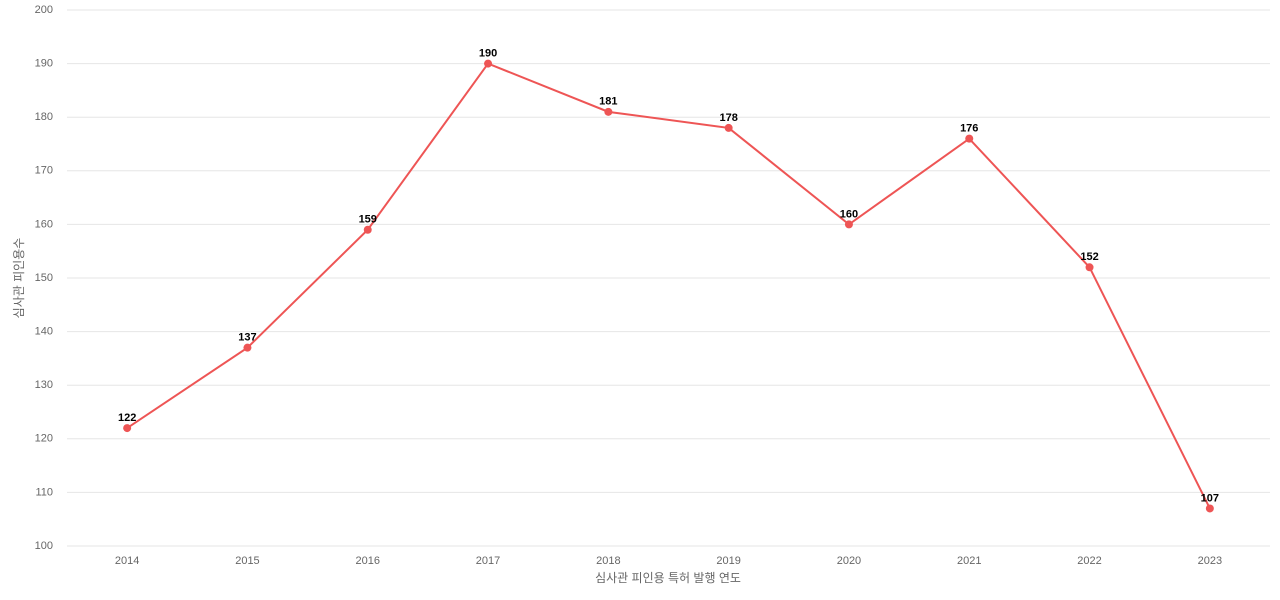 The height and width of the screenshot is (600, 1280). What do you see at coordinates (44, 117) in the screenshot?
I see `y-tick-label: 180` at bounding box center [44, 117].